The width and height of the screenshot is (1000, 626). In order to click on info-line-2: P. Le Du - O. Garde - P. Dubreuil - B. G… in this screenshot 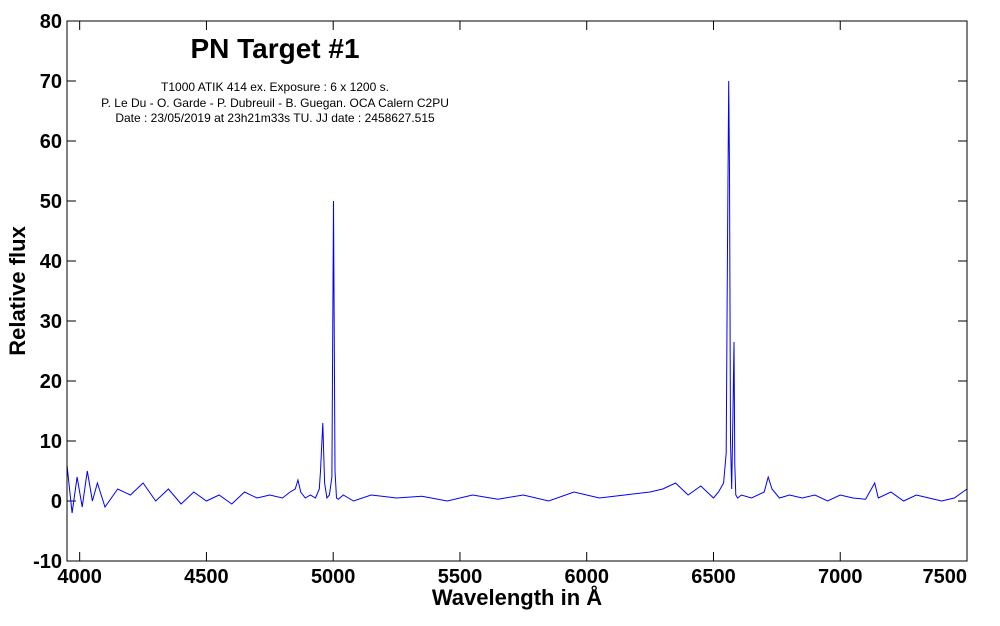, I will do `click(275, 103)`.